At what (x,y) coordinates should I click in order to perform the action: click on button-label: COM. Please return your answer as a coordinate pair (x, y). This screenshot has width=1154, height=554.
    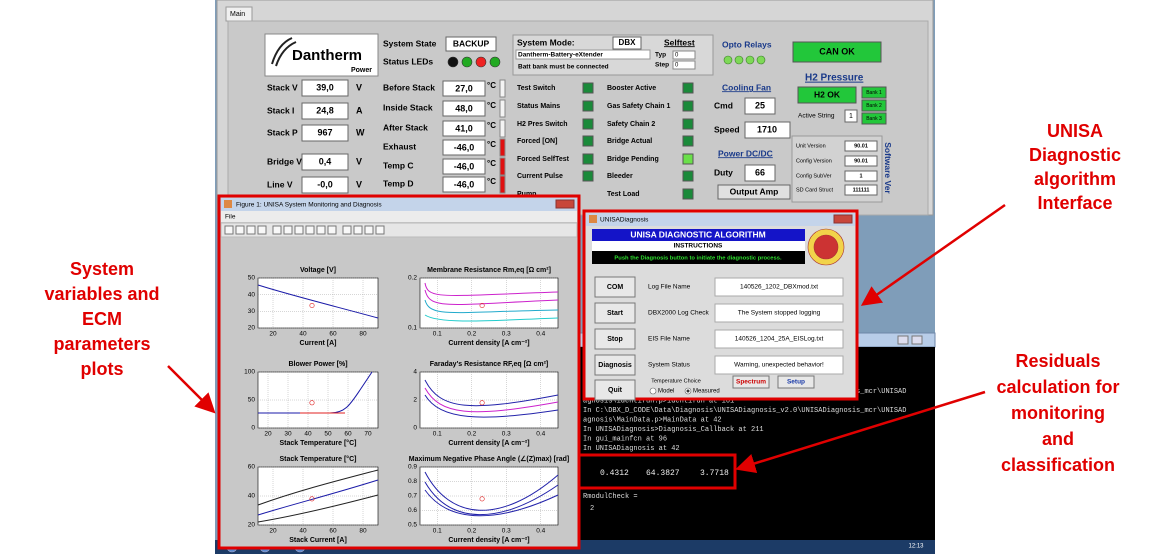
    Looking at the image, I should click on (615, 287).